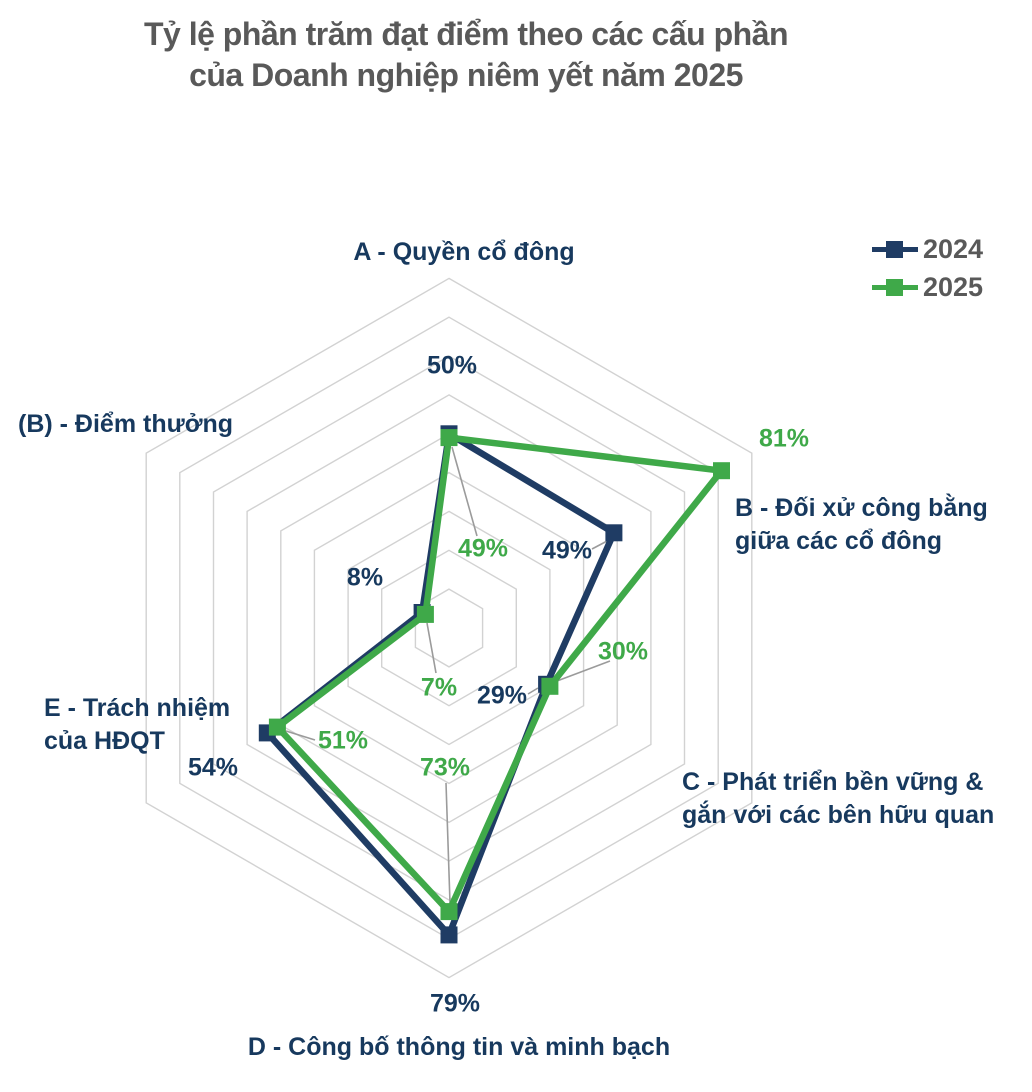 This screenshot has width=1032, height=1092. I want to click on value-label-2025-A: 49%, so click(483, 548).